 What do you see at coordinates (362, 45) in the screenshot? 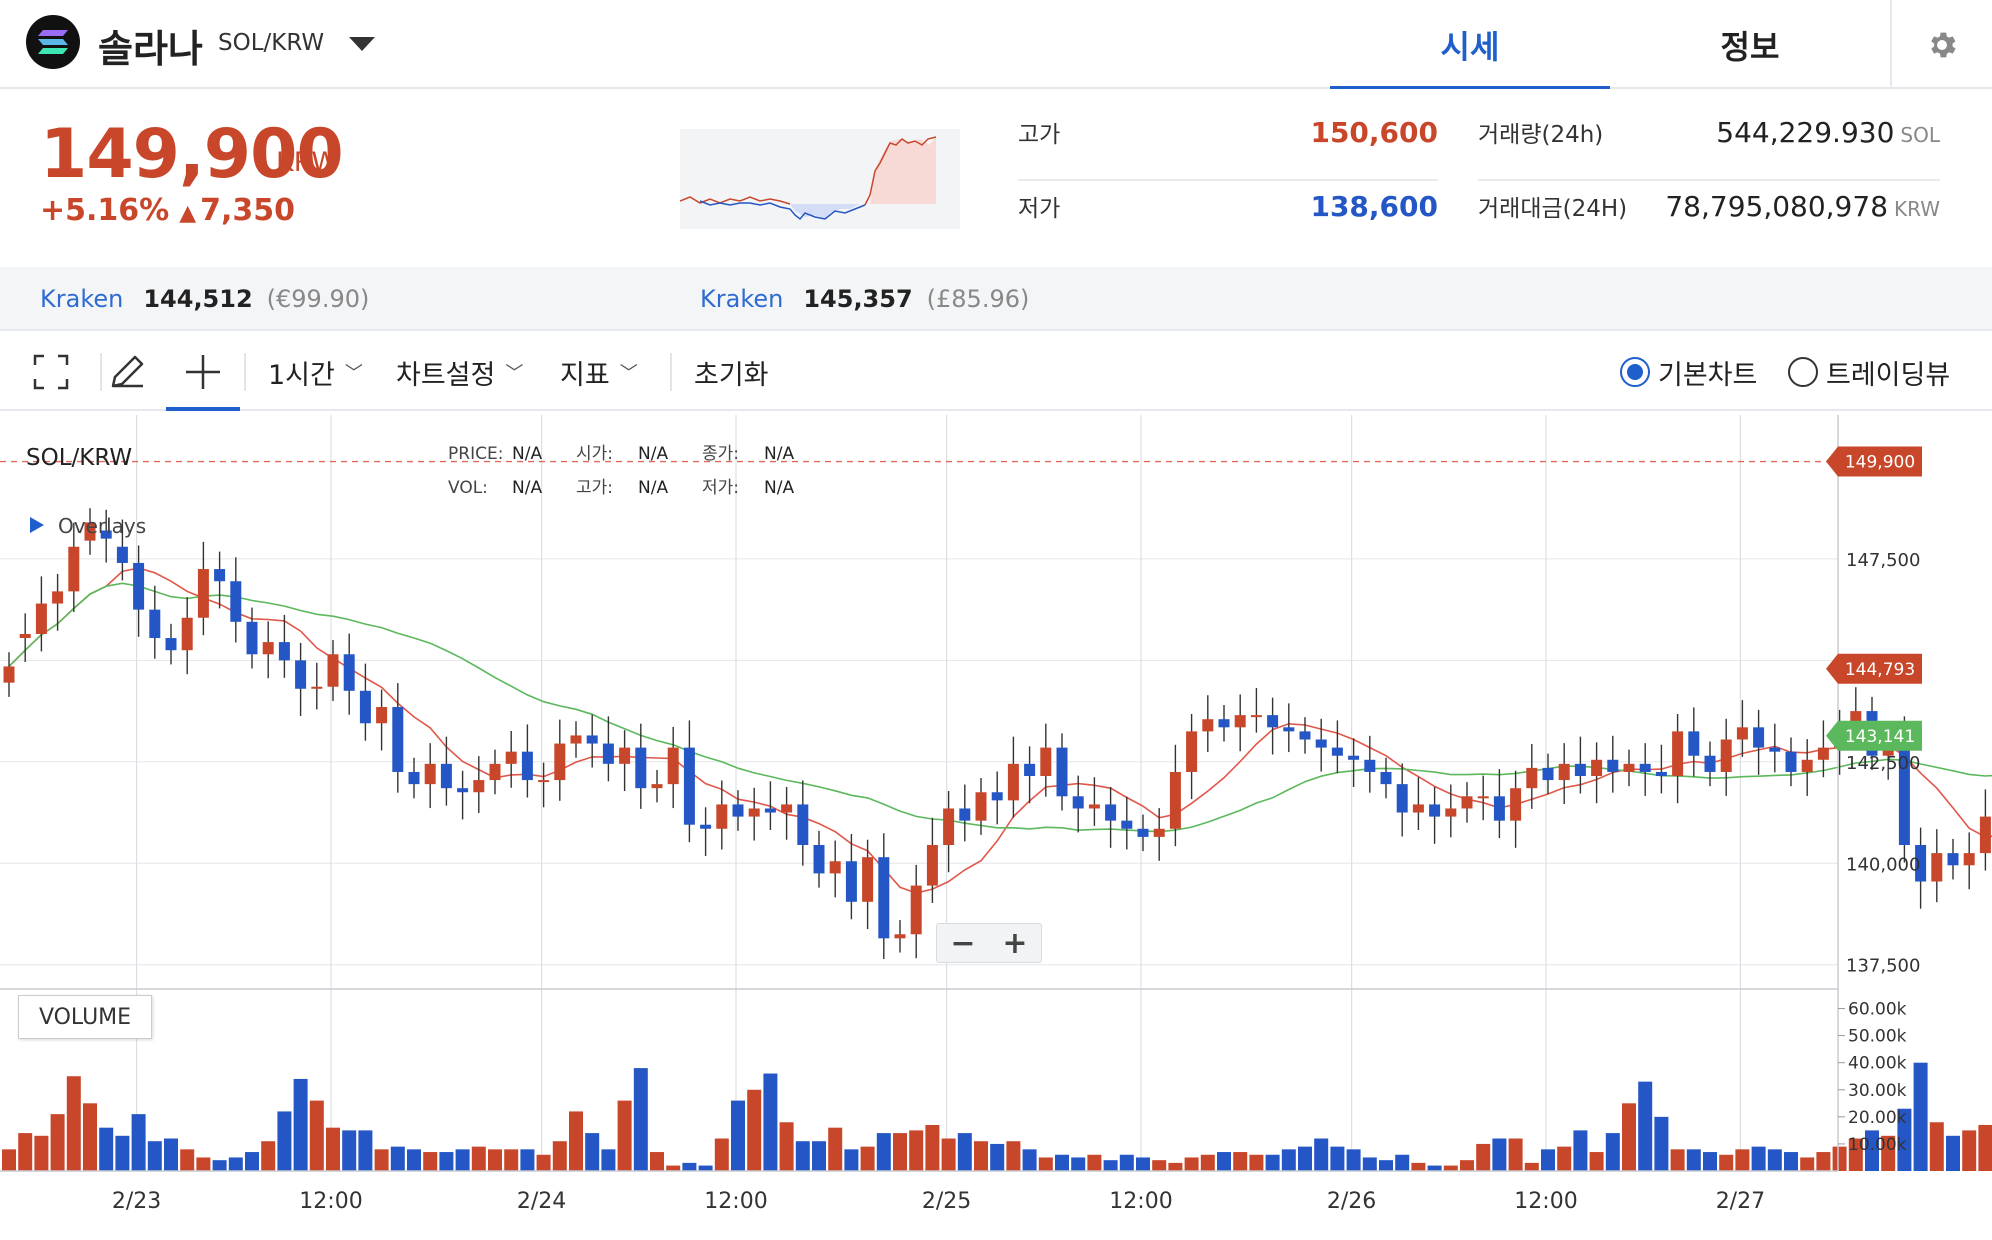
I see `coin-select-dropdown` at bounding box center [362, 45].